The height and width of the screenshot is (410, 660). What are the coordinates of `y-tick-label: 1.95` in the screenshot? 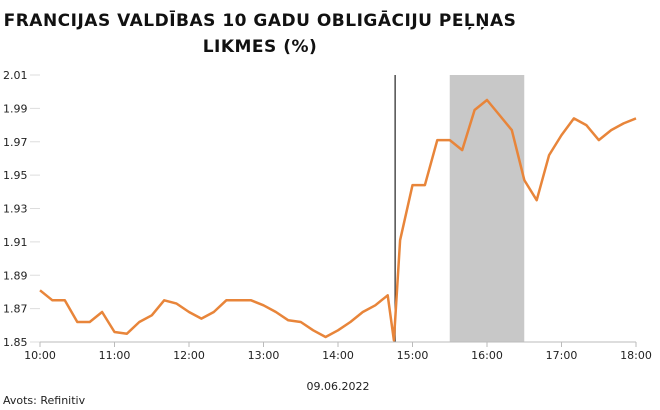 It's located at (15, 175).